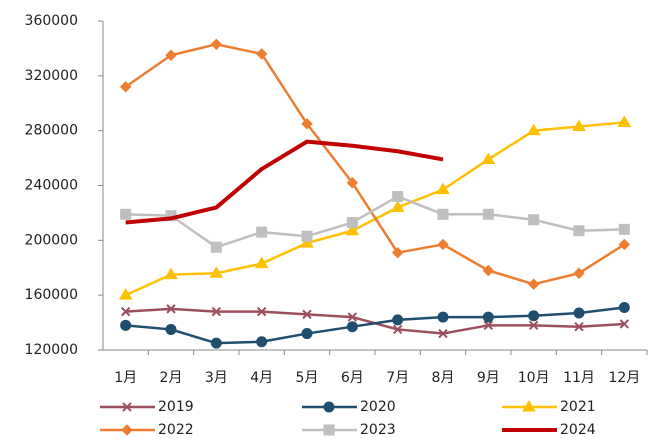  Describe the element at coordinates (261, 378) in the screenshot. I see `x-tick-label: 4月` at that location.